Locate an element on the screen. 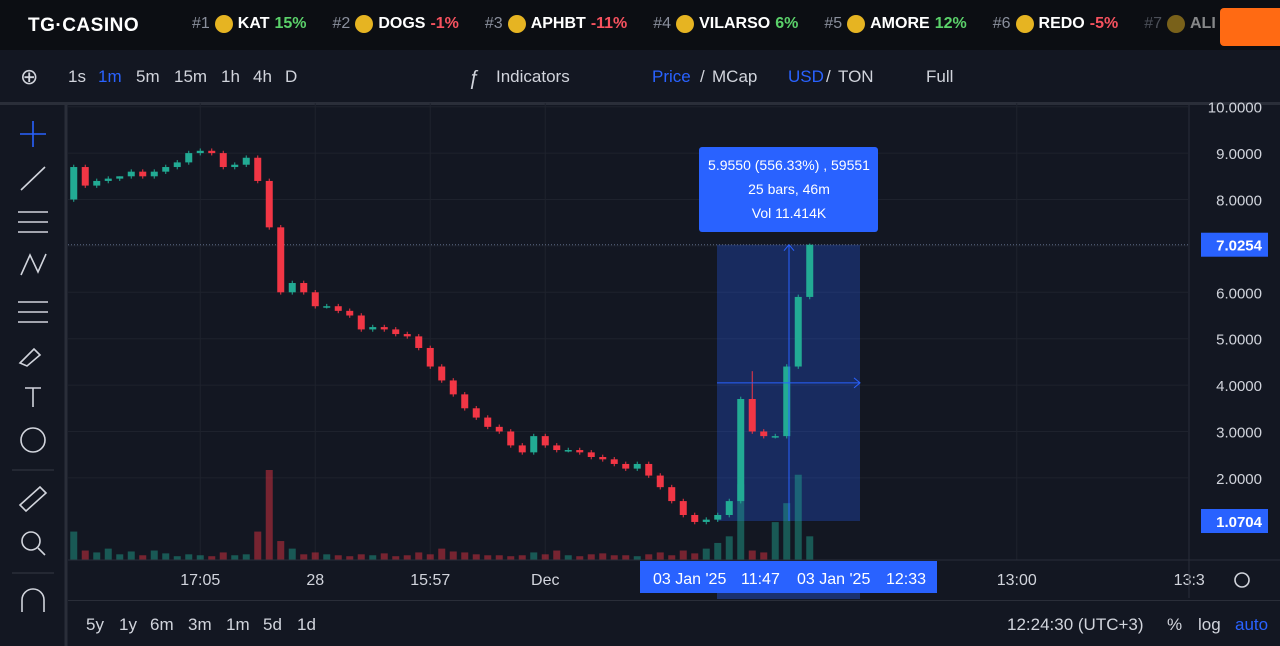  range: 5d is located at coordinates (272, 624).